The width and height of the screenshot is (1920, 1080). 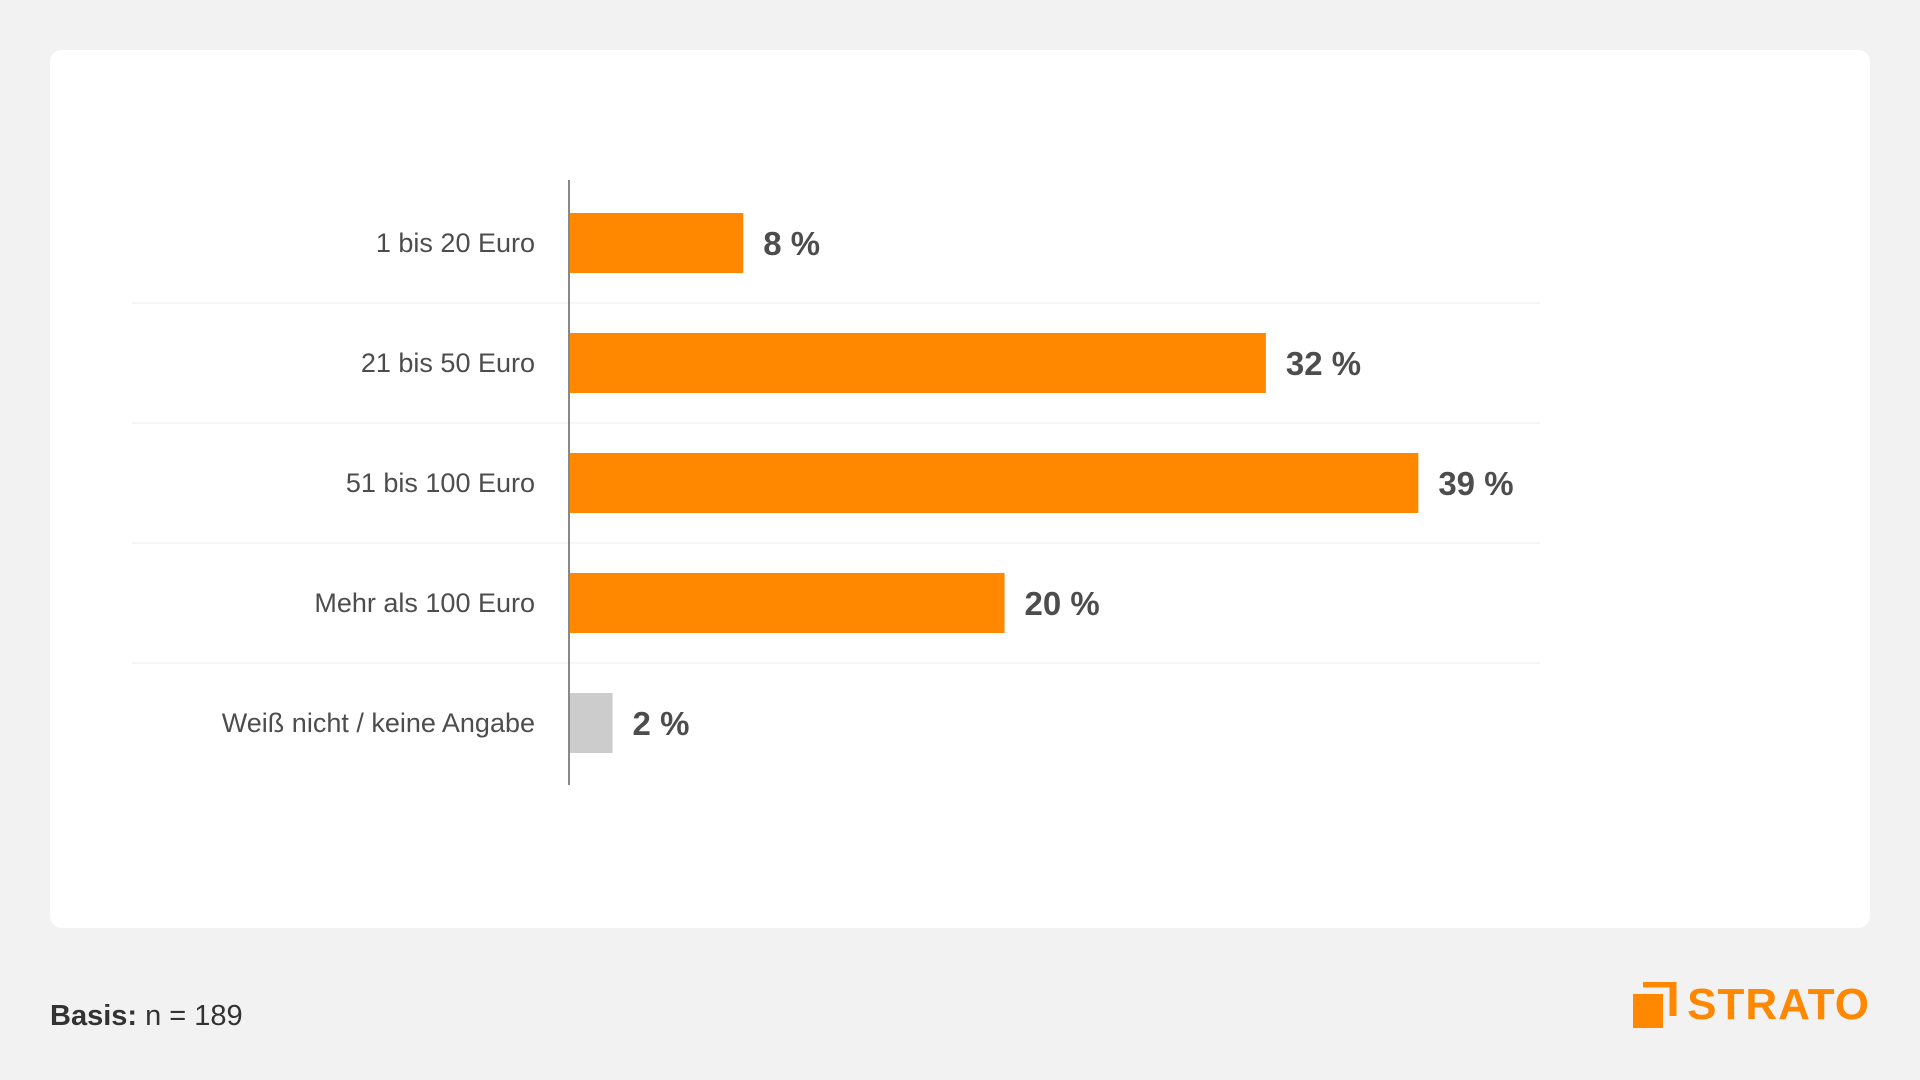 What do you see at coordinates (440, 483) in the screenshot?
I see `category-label: 51 bis 100 Euro` at bounding box center [440, 483].